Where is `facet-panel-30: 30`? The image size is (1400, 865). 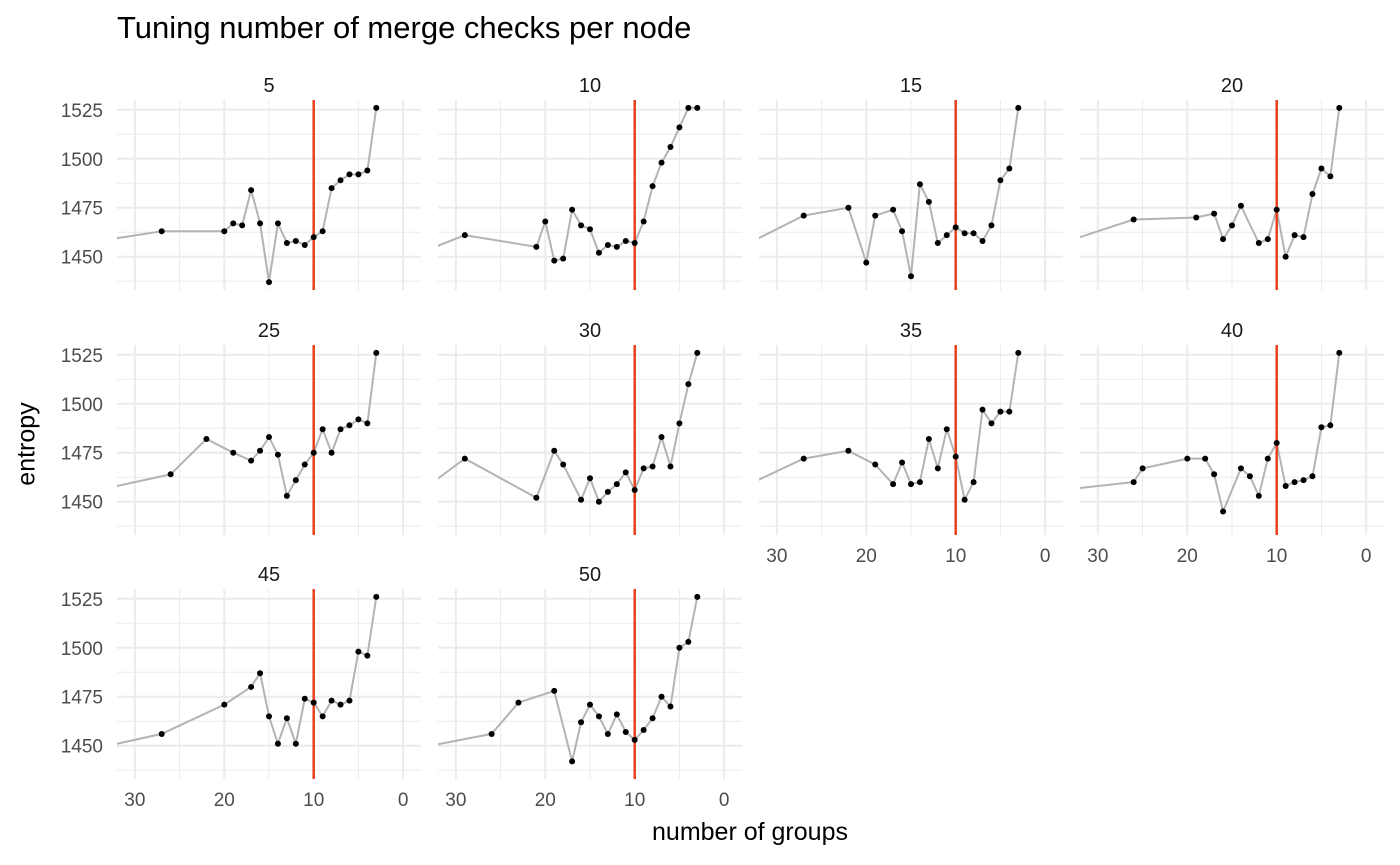
facet-panel-30: 30 is located at coordinates (590, 427).